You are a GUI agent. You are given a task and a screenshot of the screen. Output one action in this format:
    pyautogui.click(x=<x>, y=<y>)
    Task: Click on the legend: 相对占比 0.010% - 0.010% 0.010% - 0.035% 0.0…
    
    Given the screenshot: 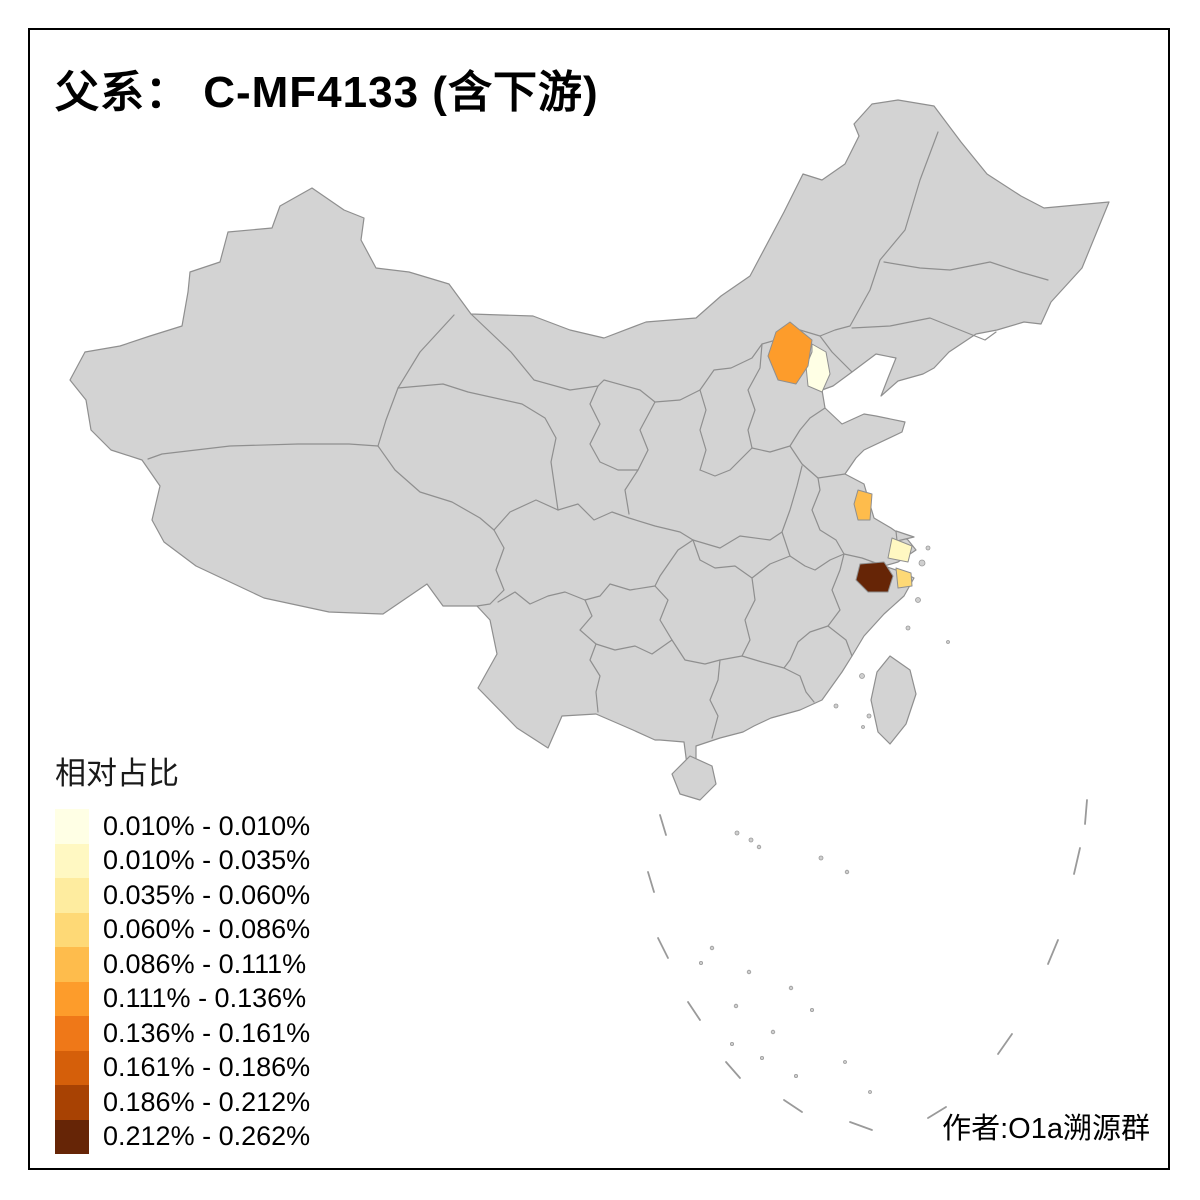 What is the action you would take?
    pyautogui.click(x=182, y=951)
    